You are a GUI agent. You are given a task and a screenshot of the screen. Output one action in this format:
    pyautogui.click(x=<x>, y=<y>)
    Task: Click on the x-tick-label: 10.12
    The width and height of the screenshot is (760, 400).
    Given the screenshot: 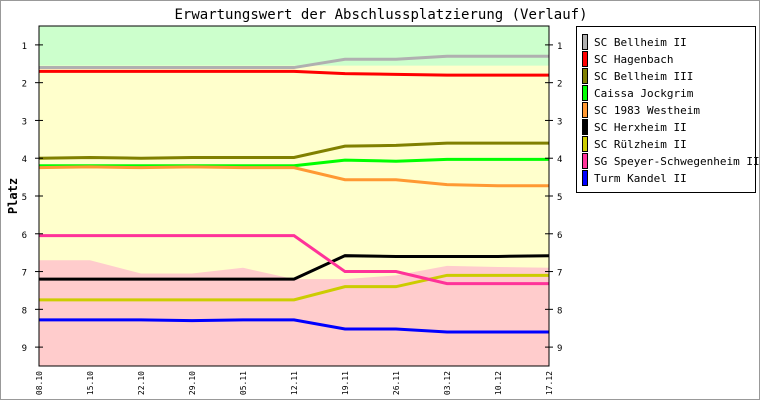 What is the action you would take?
    pyautogui.click(x=498, y=383)
    